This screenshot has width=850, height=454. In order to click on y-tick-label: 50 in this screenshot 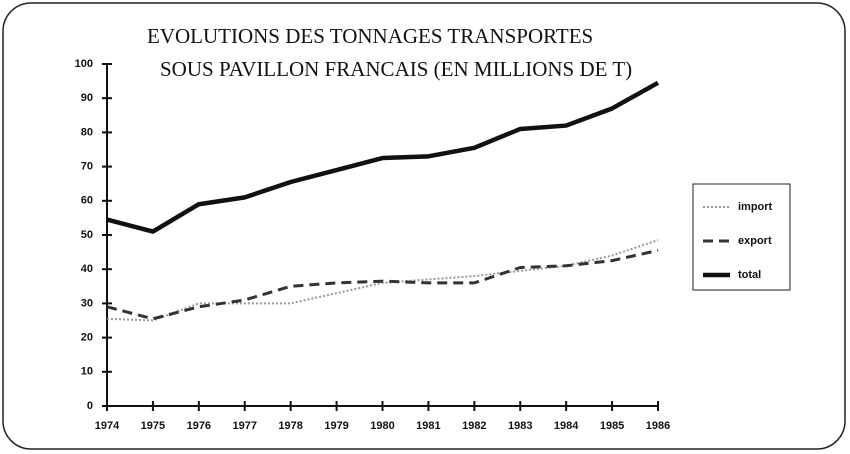, I will do `click(87, 235)`.